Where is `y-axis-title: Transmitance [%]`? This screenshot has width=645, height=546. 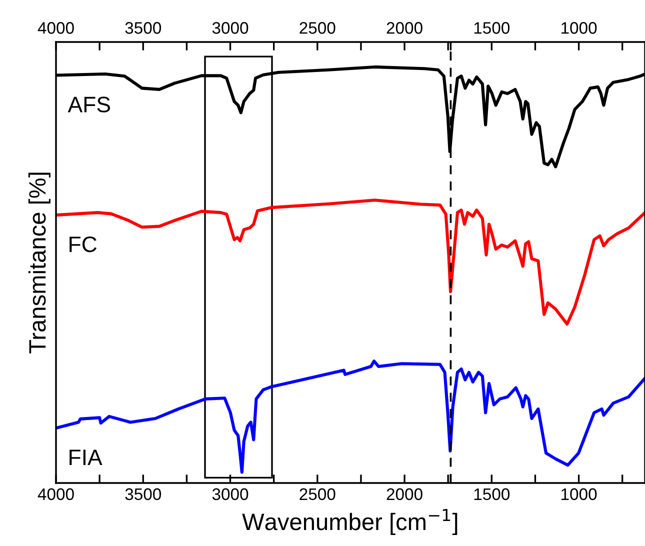 y-axis-title: Transmitance [%] is located at coordinates (39, 263).